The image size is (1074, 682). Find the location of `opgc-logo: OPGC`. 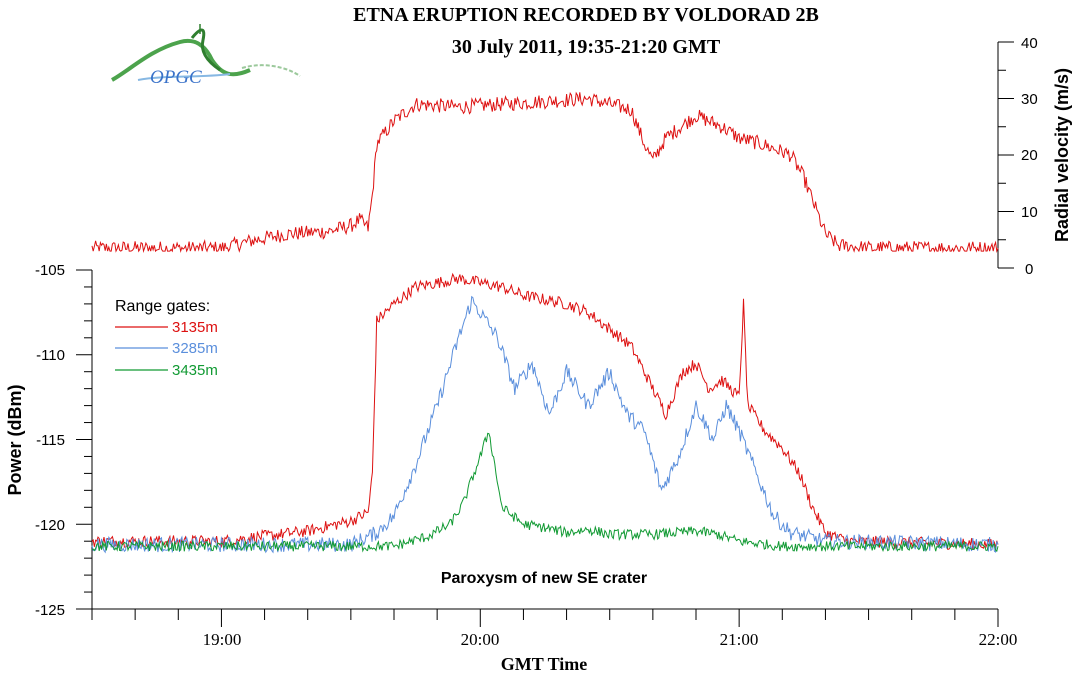

opgc-logo: OPGC is located at coordinates (206, 56).